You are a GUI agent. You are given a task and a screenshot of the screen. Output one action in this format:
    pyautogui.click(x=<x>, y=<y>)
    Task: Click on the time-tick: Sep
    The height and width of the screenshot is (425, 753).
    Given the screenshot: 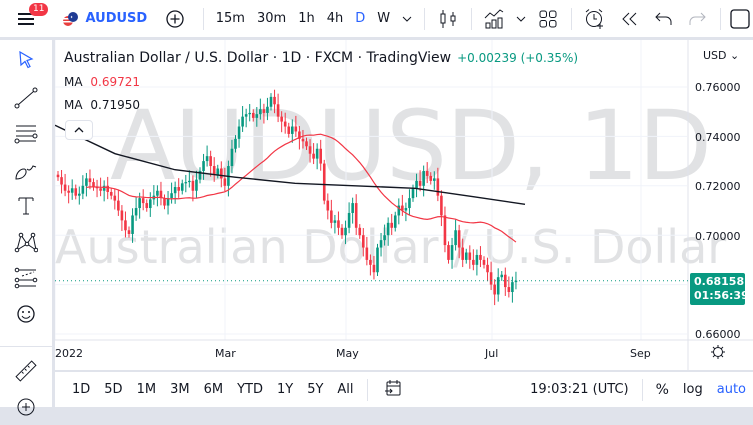 What is the action you would take?
    pyautogui.click(x=640, y=353)
    